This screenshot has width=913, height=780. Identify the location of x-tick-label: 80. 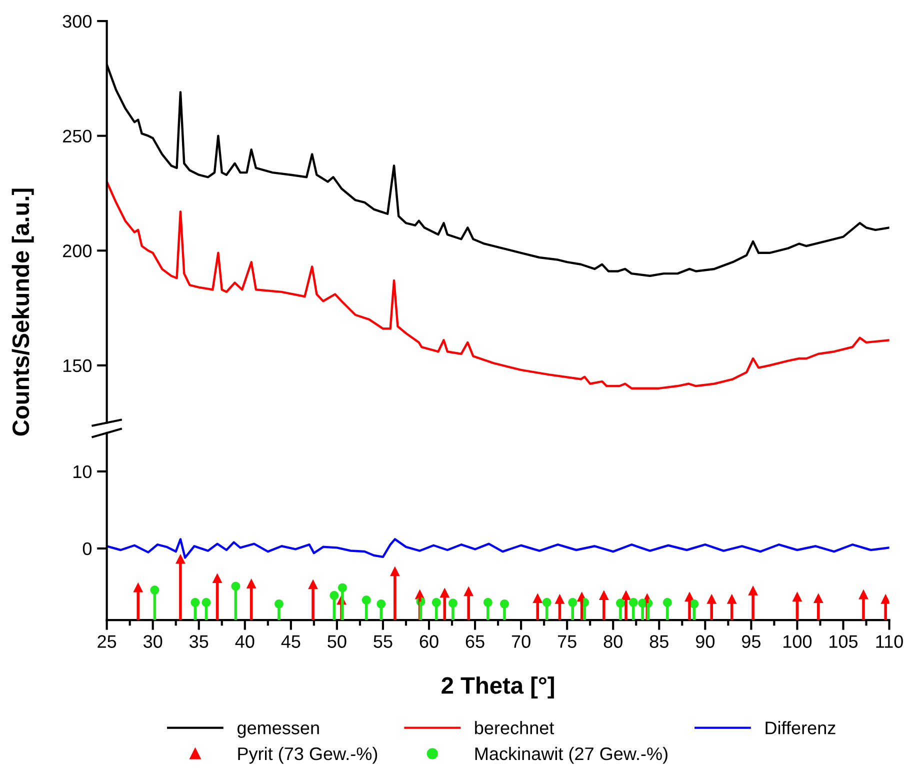
(613, 641).